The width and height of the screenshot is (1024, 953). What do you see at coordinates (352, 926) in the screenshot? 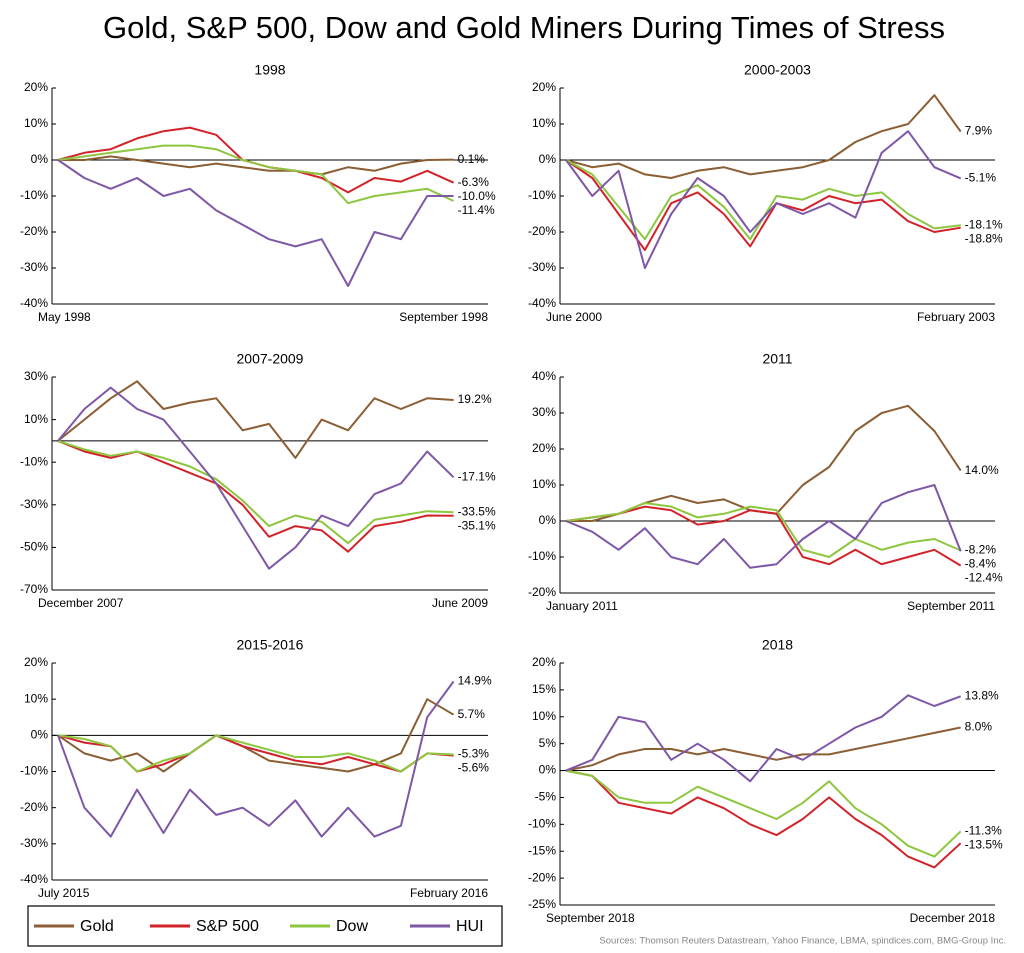
I see `legend-label: Dow` at bounding box center [352, 926].